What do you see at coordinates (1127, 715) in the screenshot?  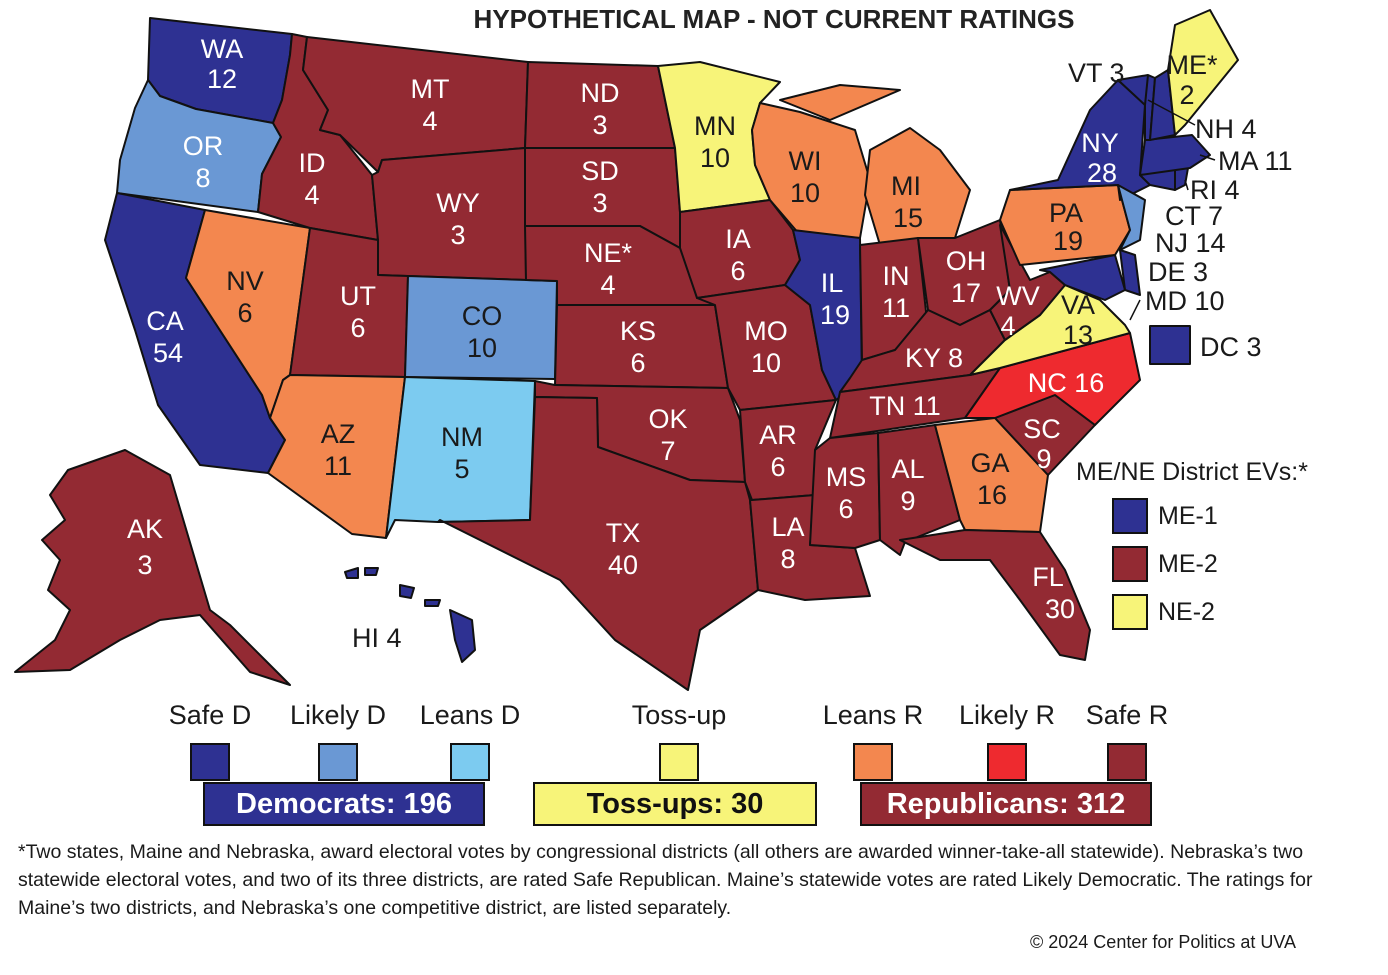 I see `legend-label-safe-r: Safe R` at bounding box center [1127, 715].